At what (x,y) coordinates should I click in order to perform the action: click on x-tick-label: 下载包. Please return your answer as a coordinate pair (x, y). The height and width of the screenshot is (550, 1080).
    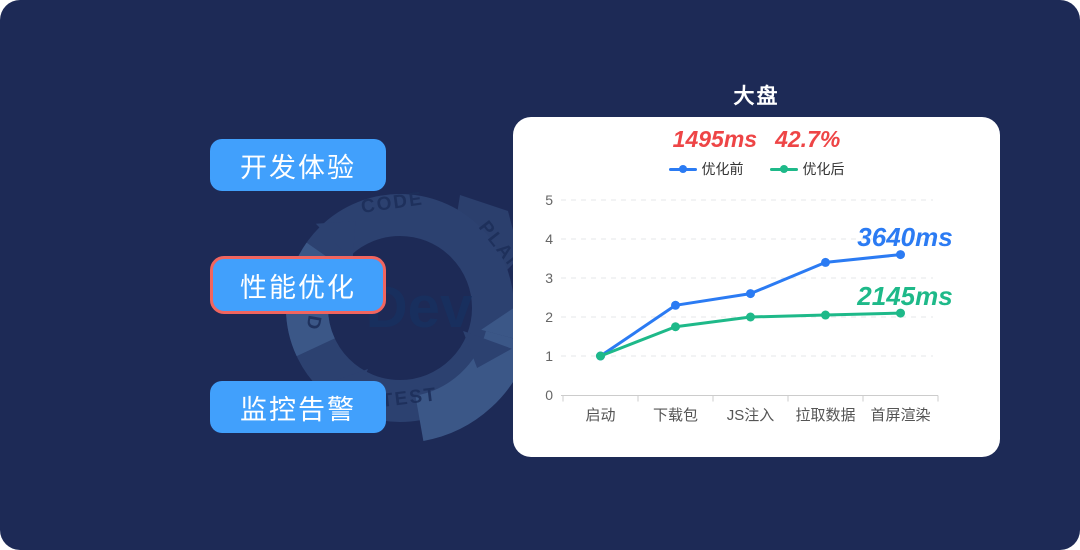
    Looking at the image, I should click on (675, 415).